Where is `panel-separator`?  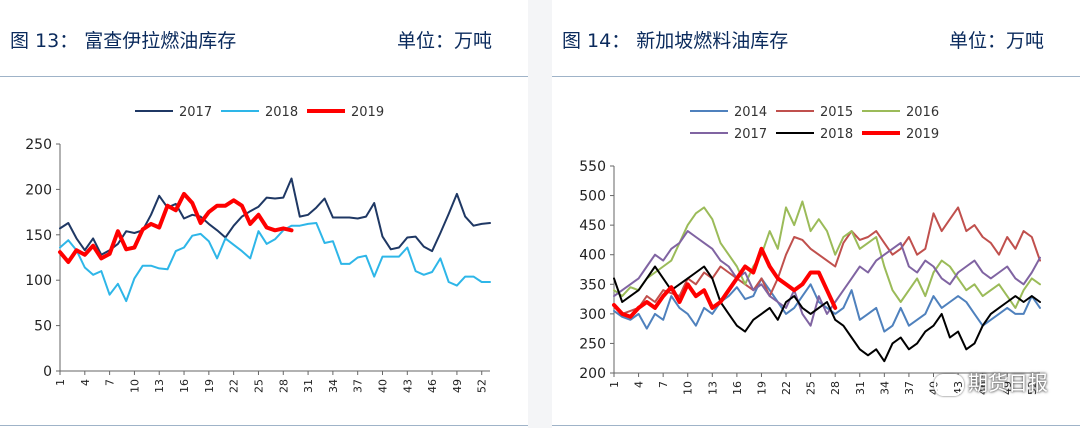
panel-separator is located at coordinates (540, 214).